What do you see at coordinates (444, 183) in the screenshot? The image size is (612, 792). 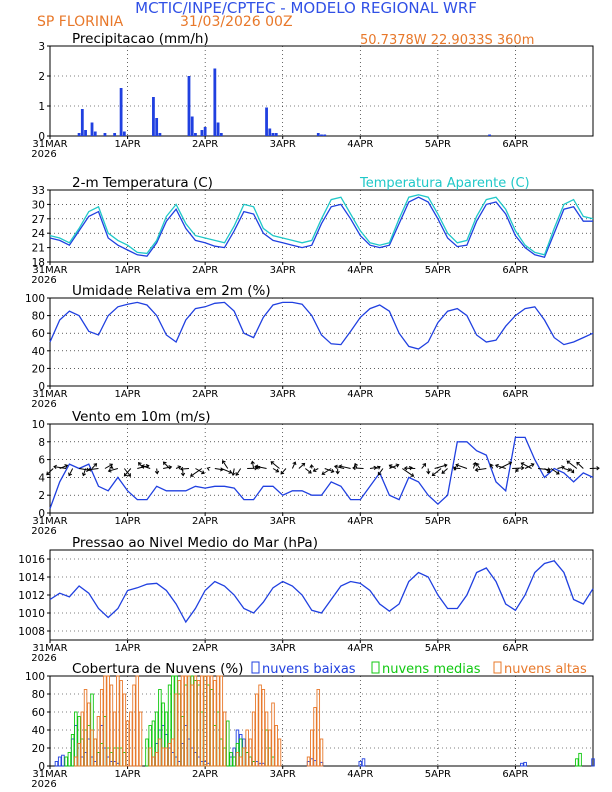 I see `legend-apparent-temp: Temperatura Aparente (C)` at bounding box center [444, 183].